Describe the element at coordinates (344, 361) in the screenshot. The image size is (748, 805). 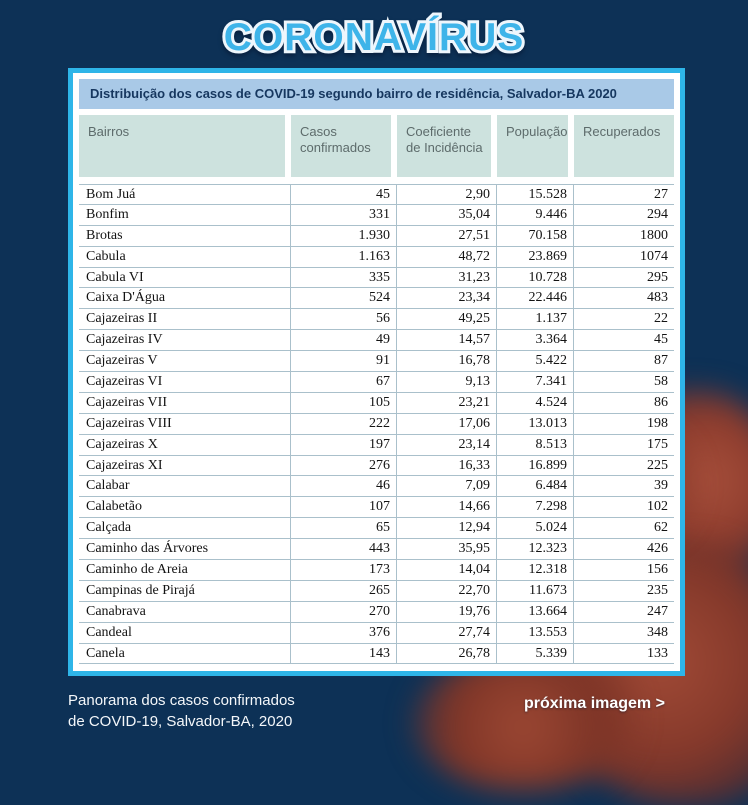
I see `cell-value: 91` at that location.